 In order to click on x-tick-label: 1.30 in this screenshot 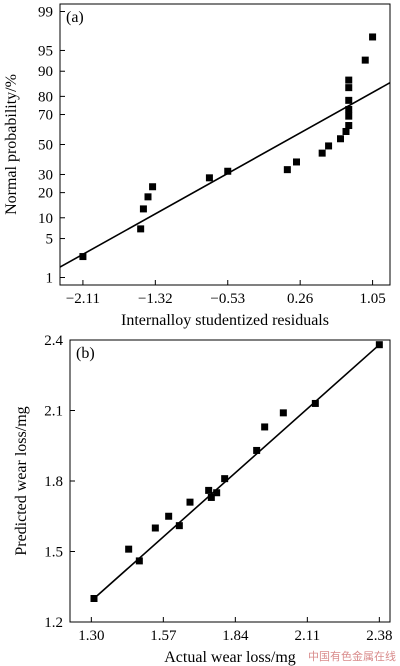, I will do `click(91, 636)`.